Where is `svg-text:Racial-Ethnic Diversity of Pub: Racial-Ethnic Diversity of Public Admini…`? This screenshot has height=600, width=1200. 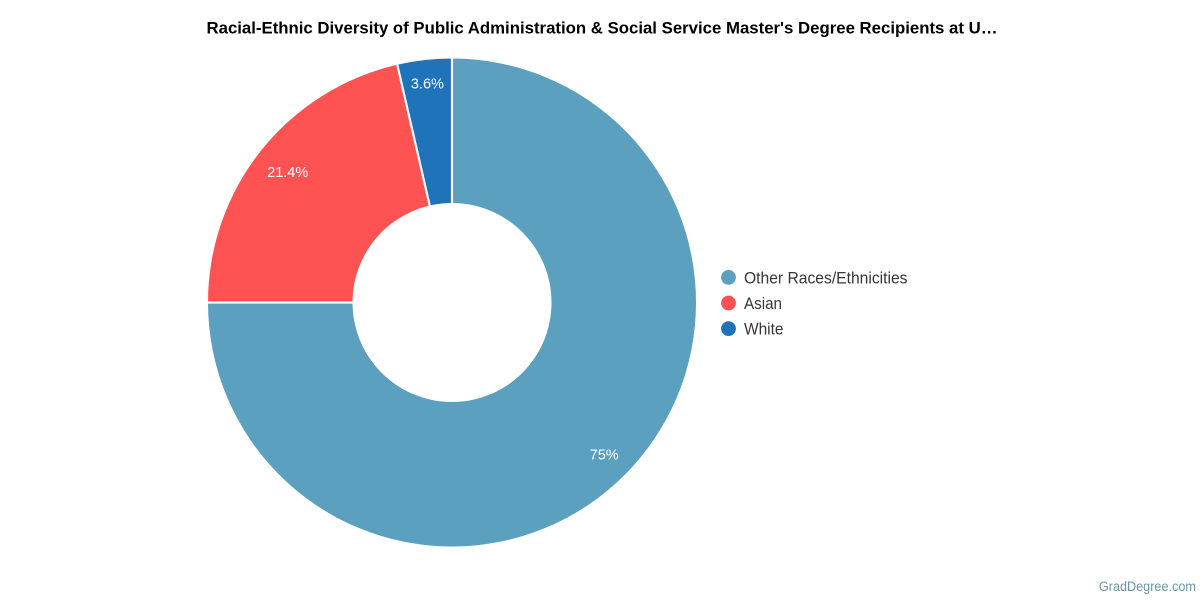 svg-text:Racial-Ethnic Diversity of Pub: Racial-Ethnic Diversity of Public Admini… is located at coordinates (602, 28).